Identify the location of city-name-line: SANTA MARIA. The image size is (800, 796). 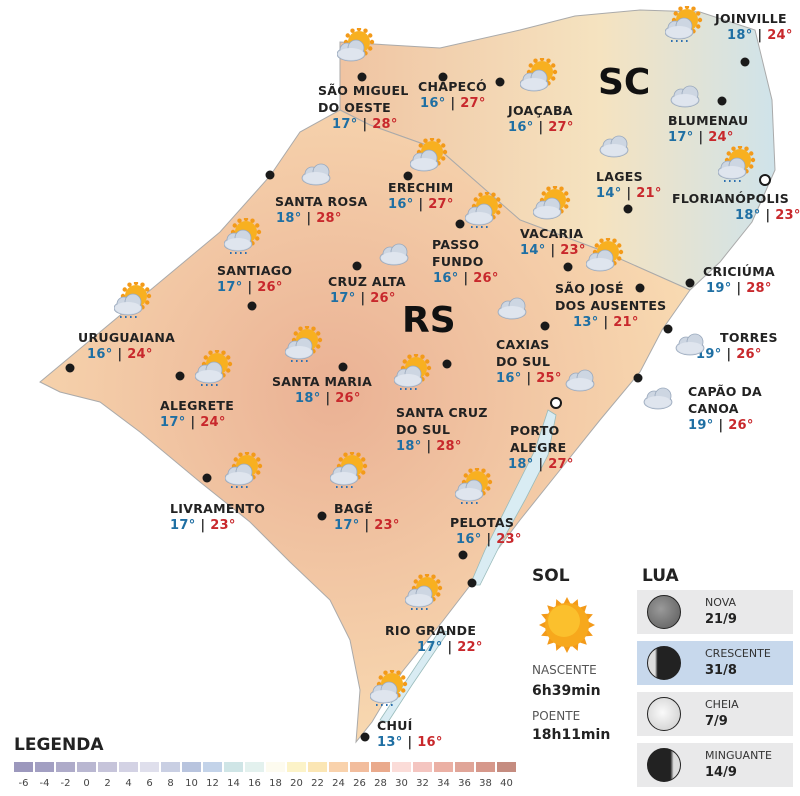
(322, 381).